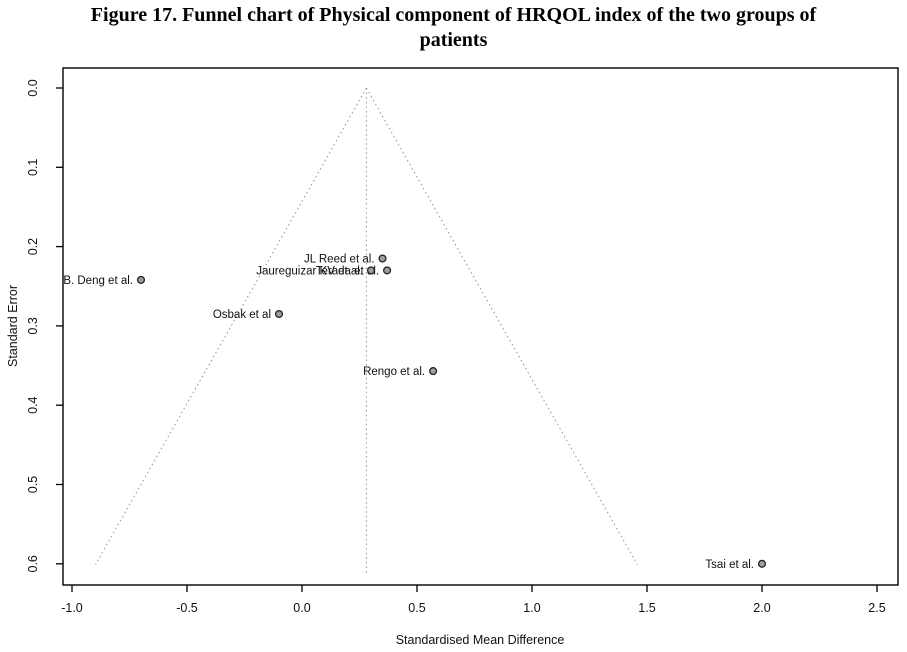 This screenshot has height=652, width=907. Describe the element at coordinates (761, 608) in the screenshot. I see `x-tick-label: 2.0` at that location.